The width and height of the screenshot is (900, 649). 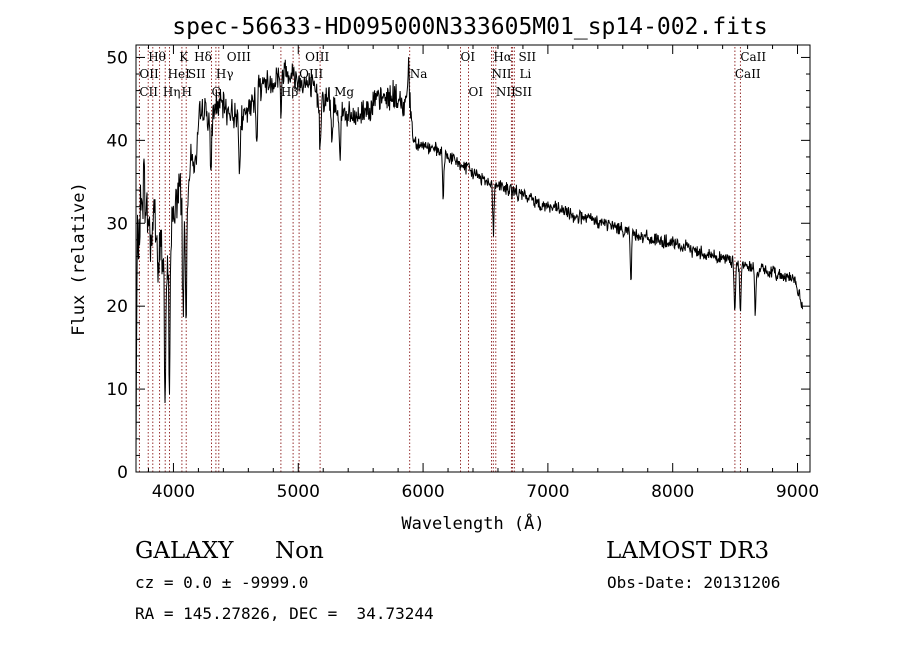 I want to click on line-marker-label-11: G, so click(x=217, y=92).